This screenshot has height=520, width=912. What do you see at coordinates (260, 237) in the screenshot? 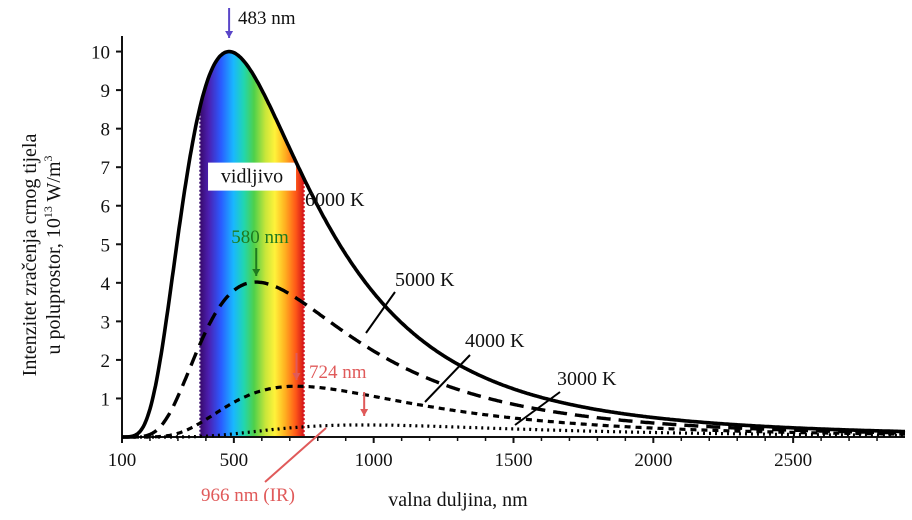
I see `peak-label: 580 nm` at bounding box center [260, 237].